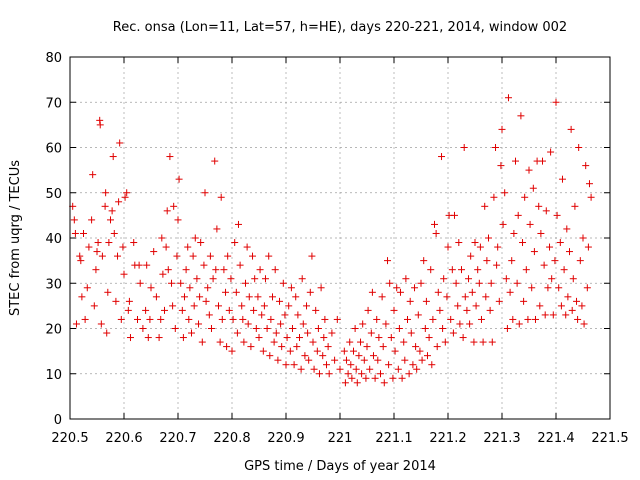  I want to click on x-tick-label: 221.4, so click(555, 438).